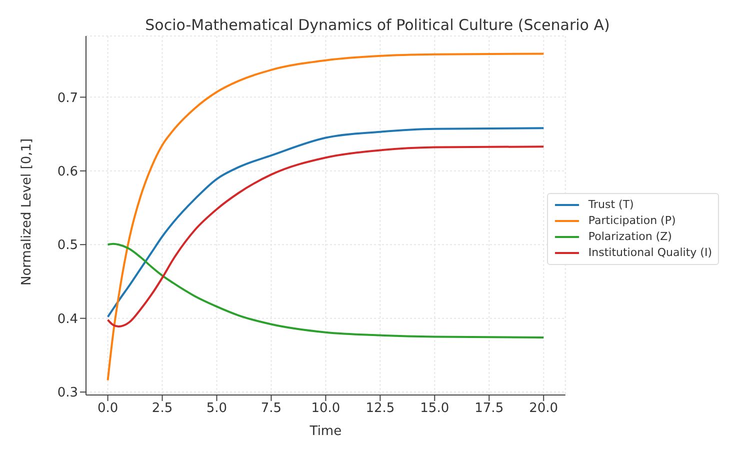 The width and height of the screenshot is (755, 455). I want to click on x-tick-label: 10.0, so click(325, 408).